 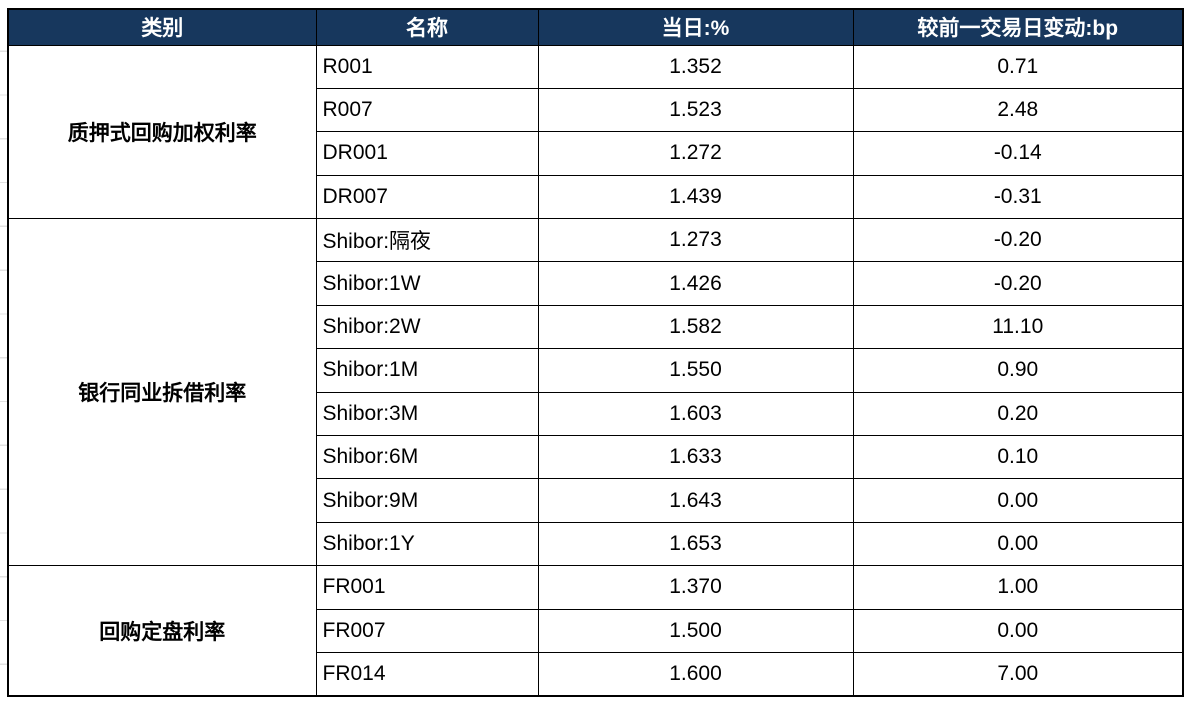 I want to click on rate-cell: 1.500, so click(x=695, y=630).